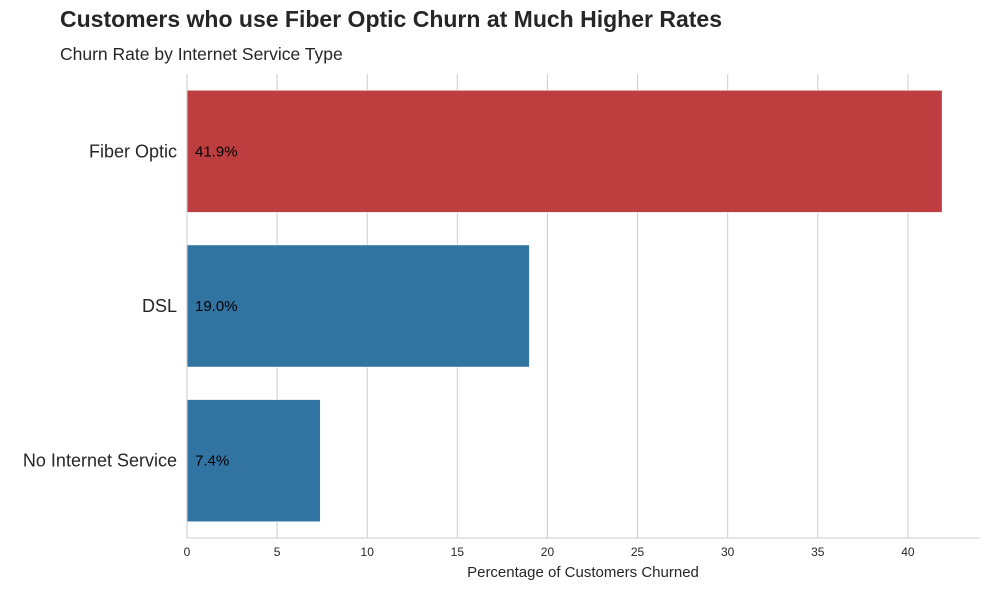 Image resolution: width=990 pixels, height=590 pixels. I want to click on category-label: Fiber Optic, so click(133, 151).